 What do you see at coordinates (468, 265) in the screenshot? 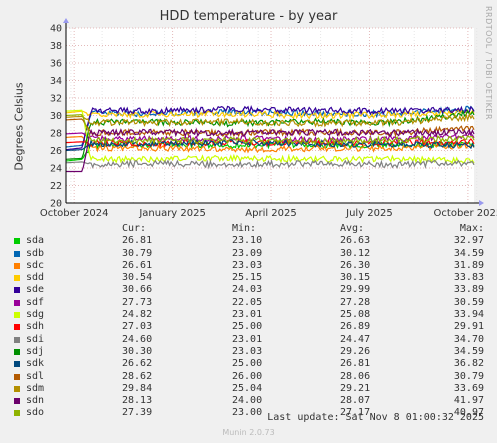
I see `legend-max: 31.89` at bounding box center [468, 265].